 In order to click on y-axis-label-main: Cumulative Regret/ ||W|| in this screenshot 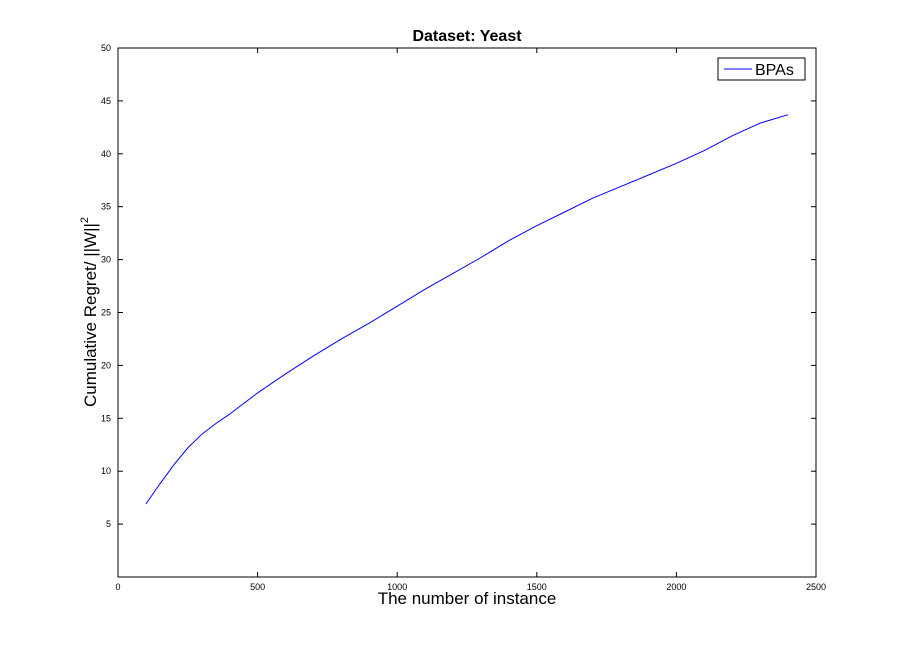, I will do `click(90, 315)`.